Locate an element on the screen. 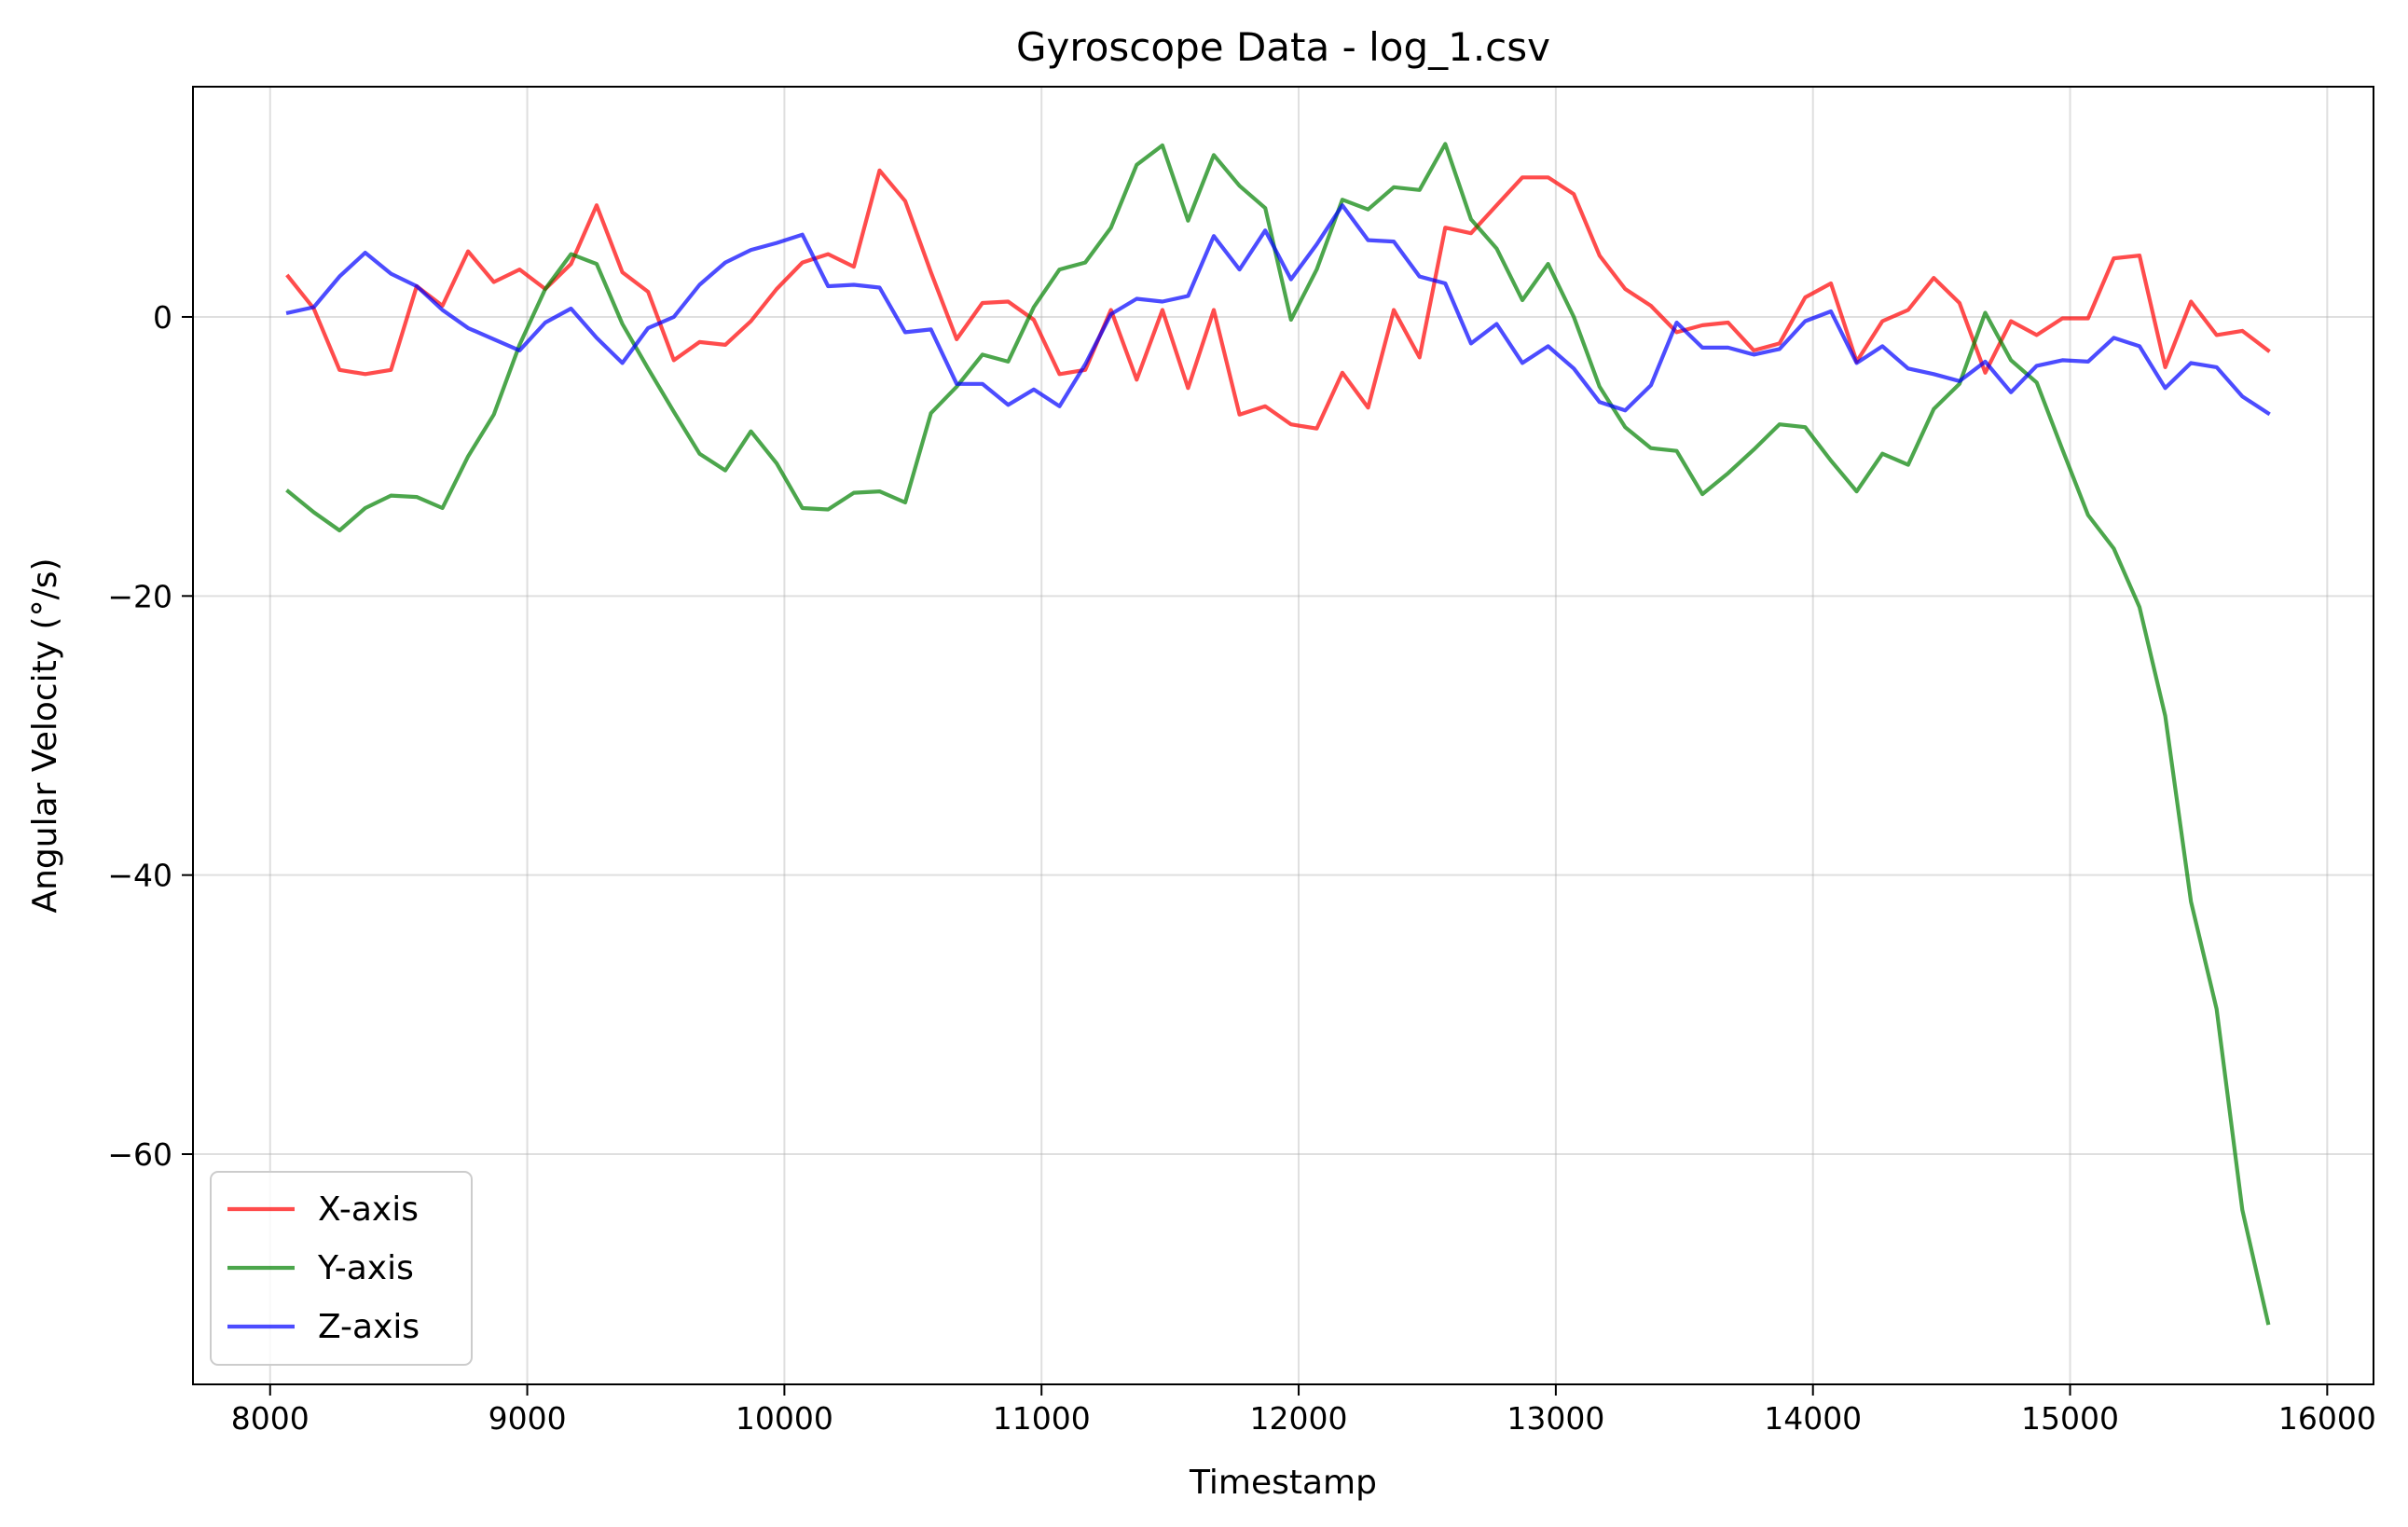 This screenshot has height=1527, width=2408. x-tick-label: 11000 is located at coordinates (1042, 1418).